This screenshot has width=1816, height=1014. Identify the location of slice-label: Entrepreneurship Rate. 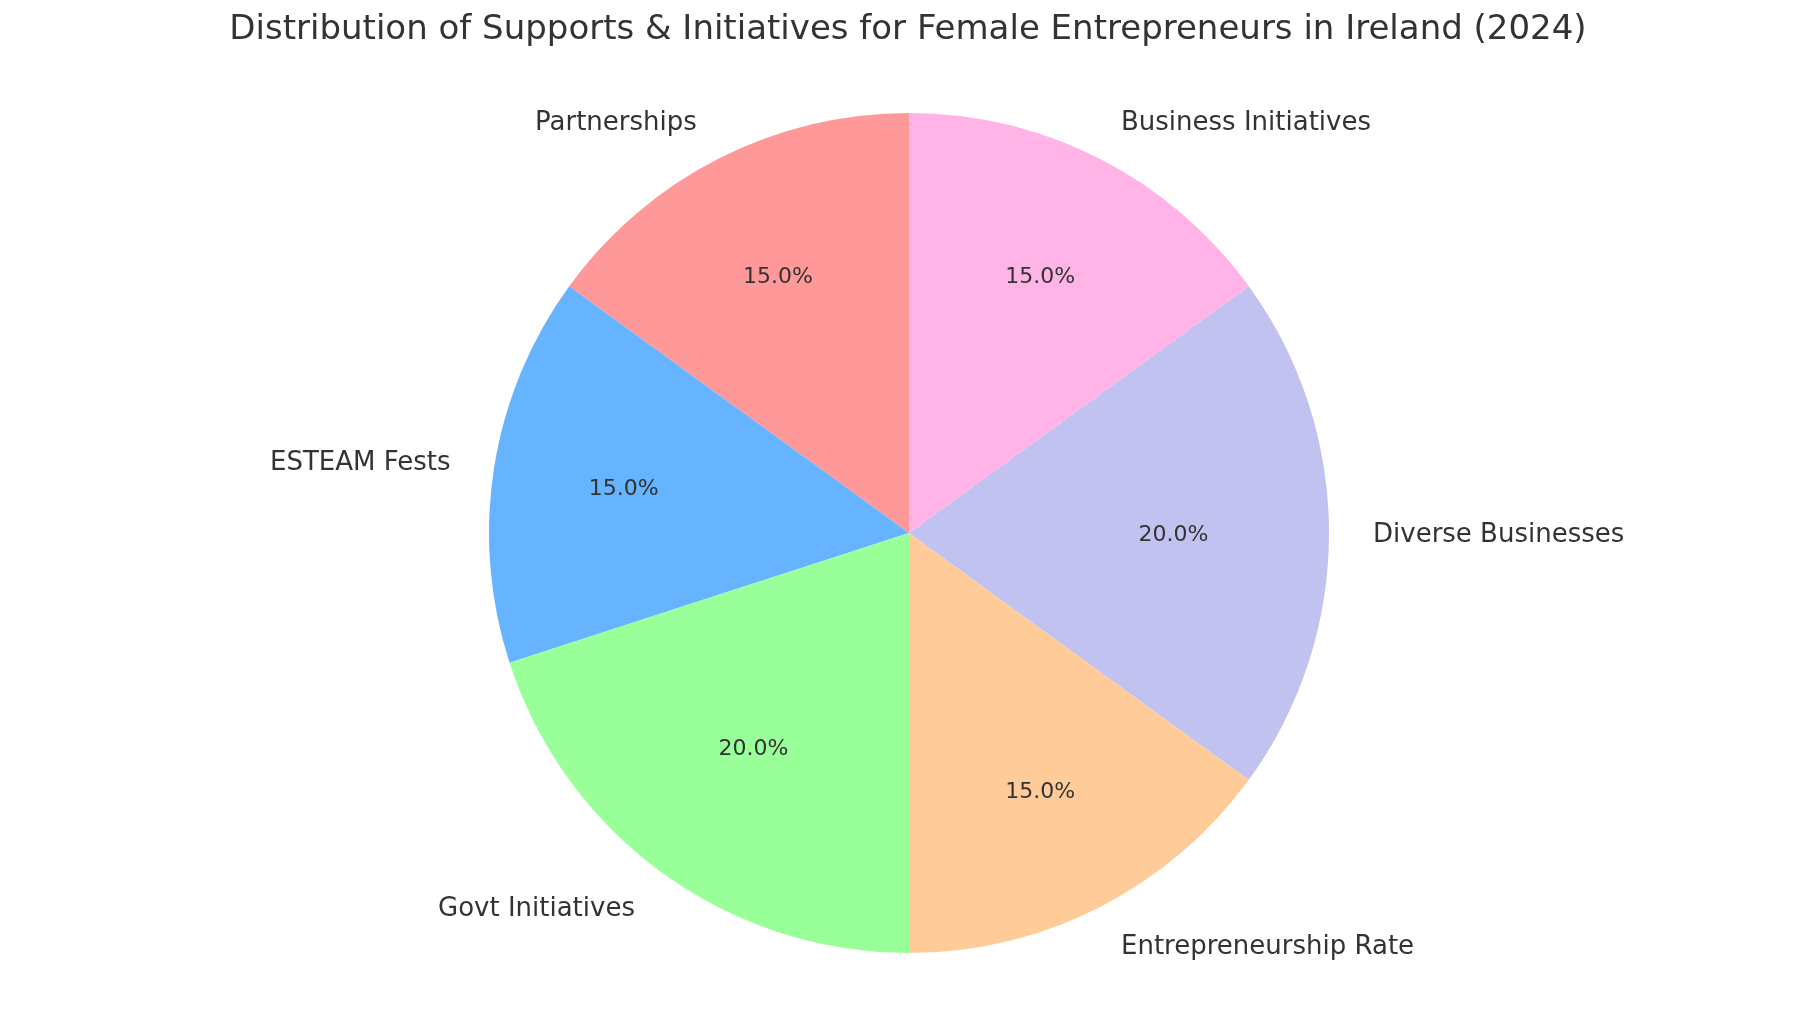
(1268, 945).